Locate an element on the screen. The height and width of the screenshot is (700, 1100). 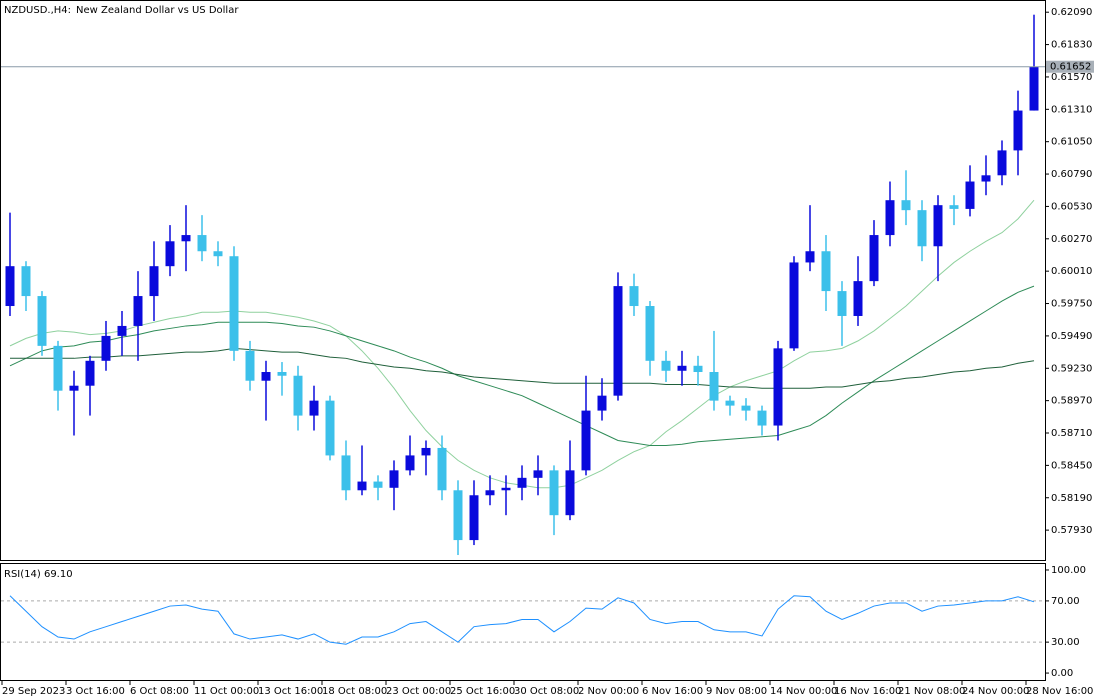
symbol-description: New Zealand Dollar vs US Dollar is located at coordinates (157, 10).